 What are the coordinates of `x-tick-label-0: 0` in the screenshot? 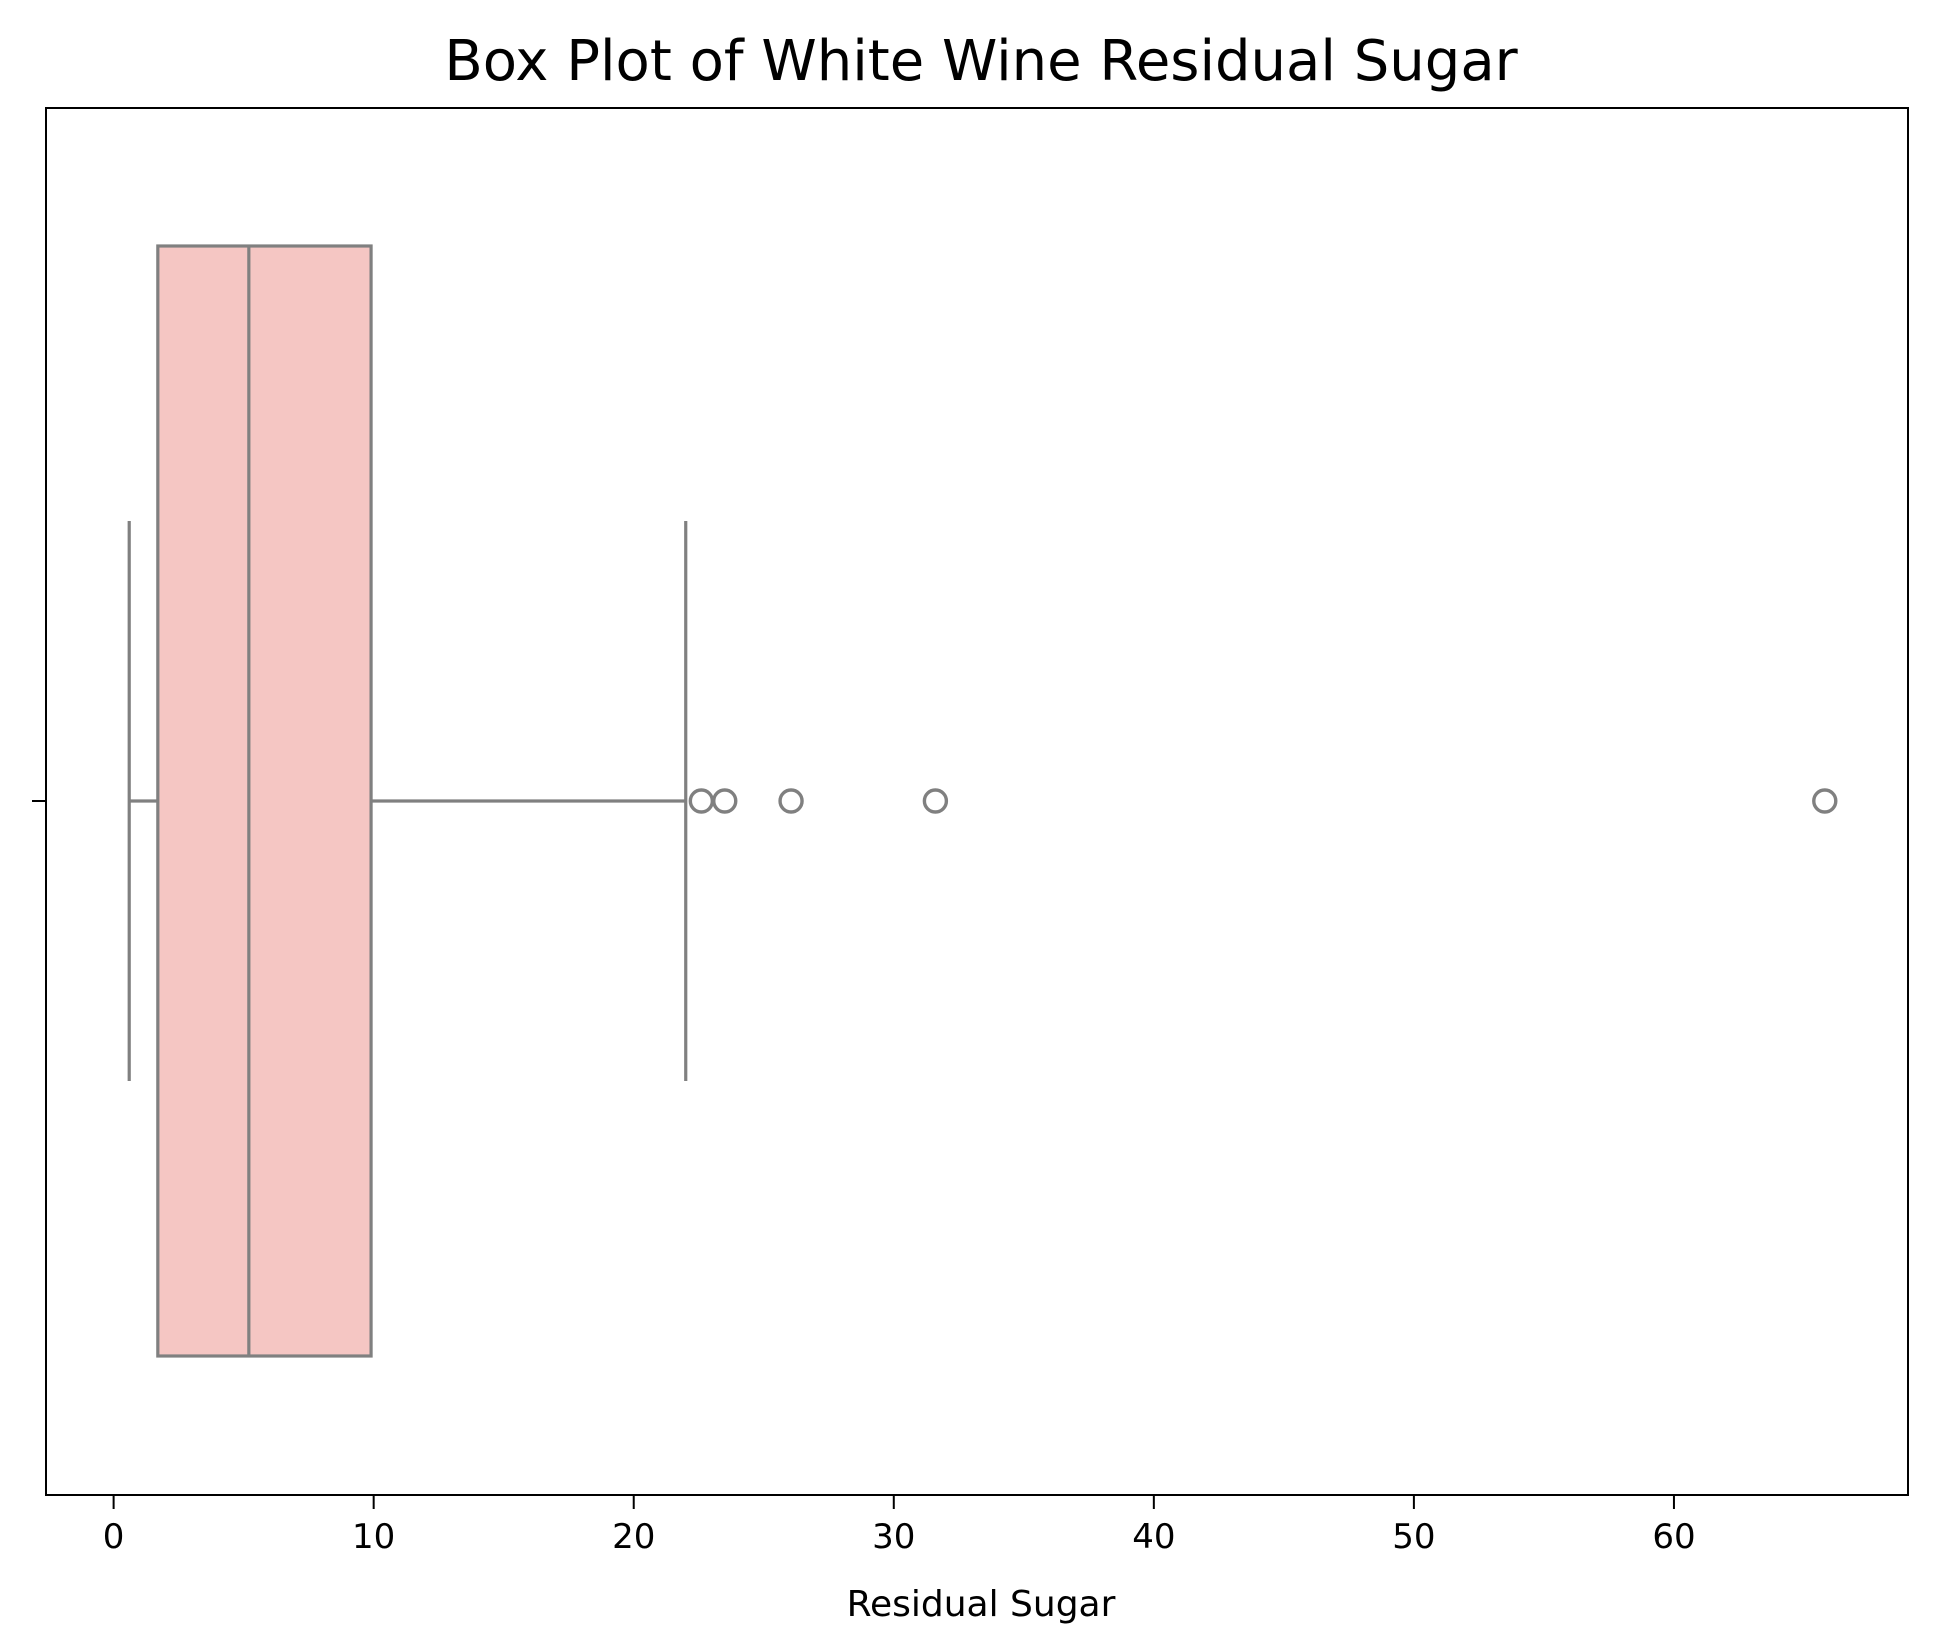 It's located at (114, 1537).